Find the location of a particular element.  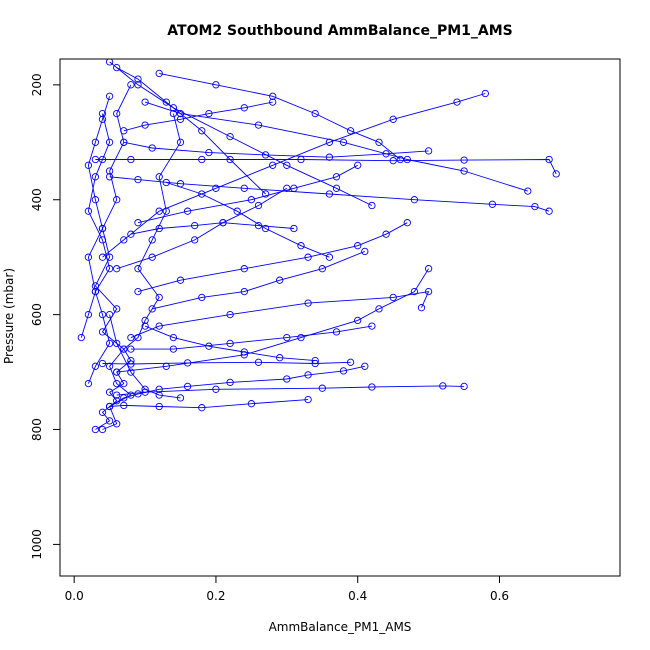

y-tick-label: 400 is located at coordinates (37, 199).